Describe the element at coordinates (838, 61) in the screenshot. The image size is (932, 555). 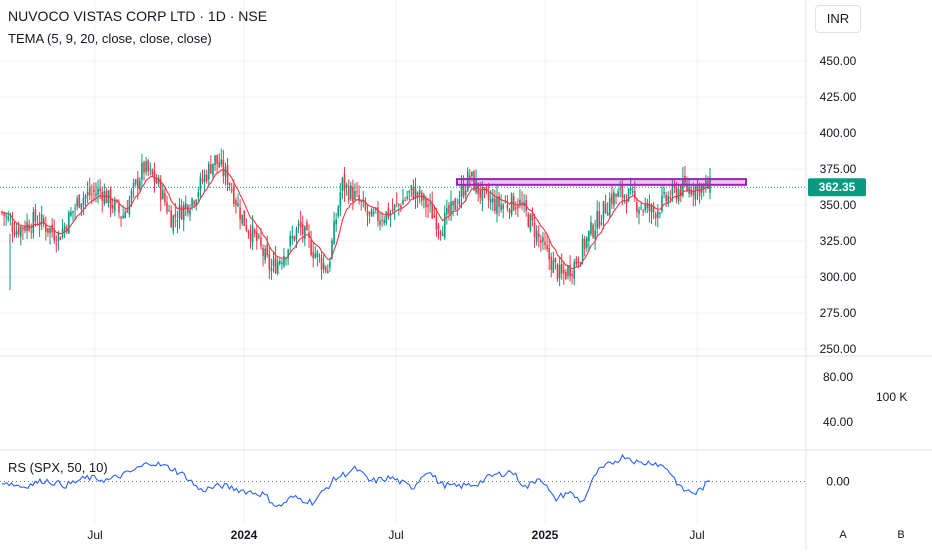
I see `price-tick-label: 450.00` at that location.